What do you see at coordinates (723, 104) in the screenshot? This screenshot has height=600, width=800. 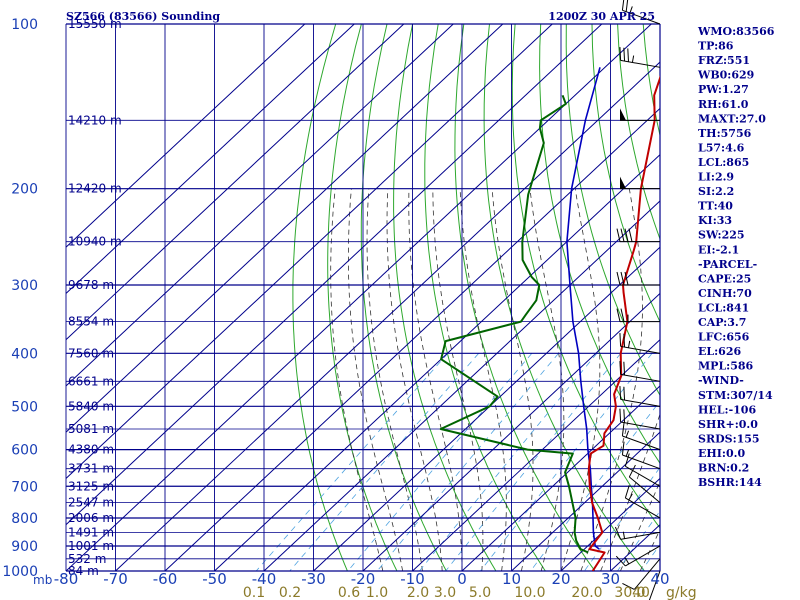 I see `index-entry: RH:61.0` at bounding box center [723, 104].